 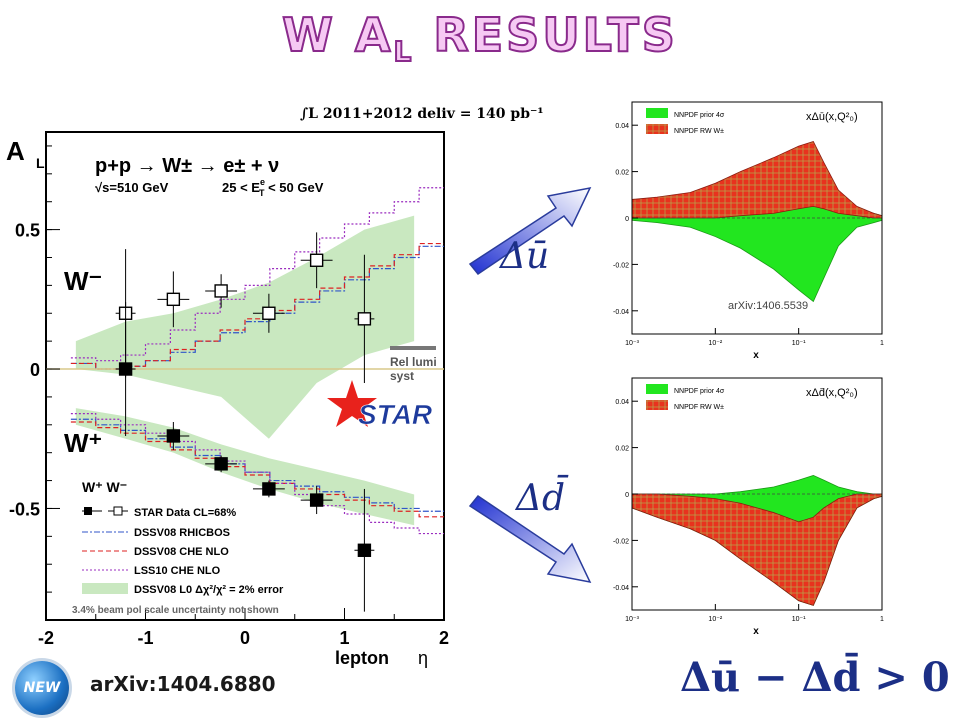 What do you see at coordinates (362, 658) in the screenshot?
I see `x-axis-label: lepton` at bounding box center [362, 658].